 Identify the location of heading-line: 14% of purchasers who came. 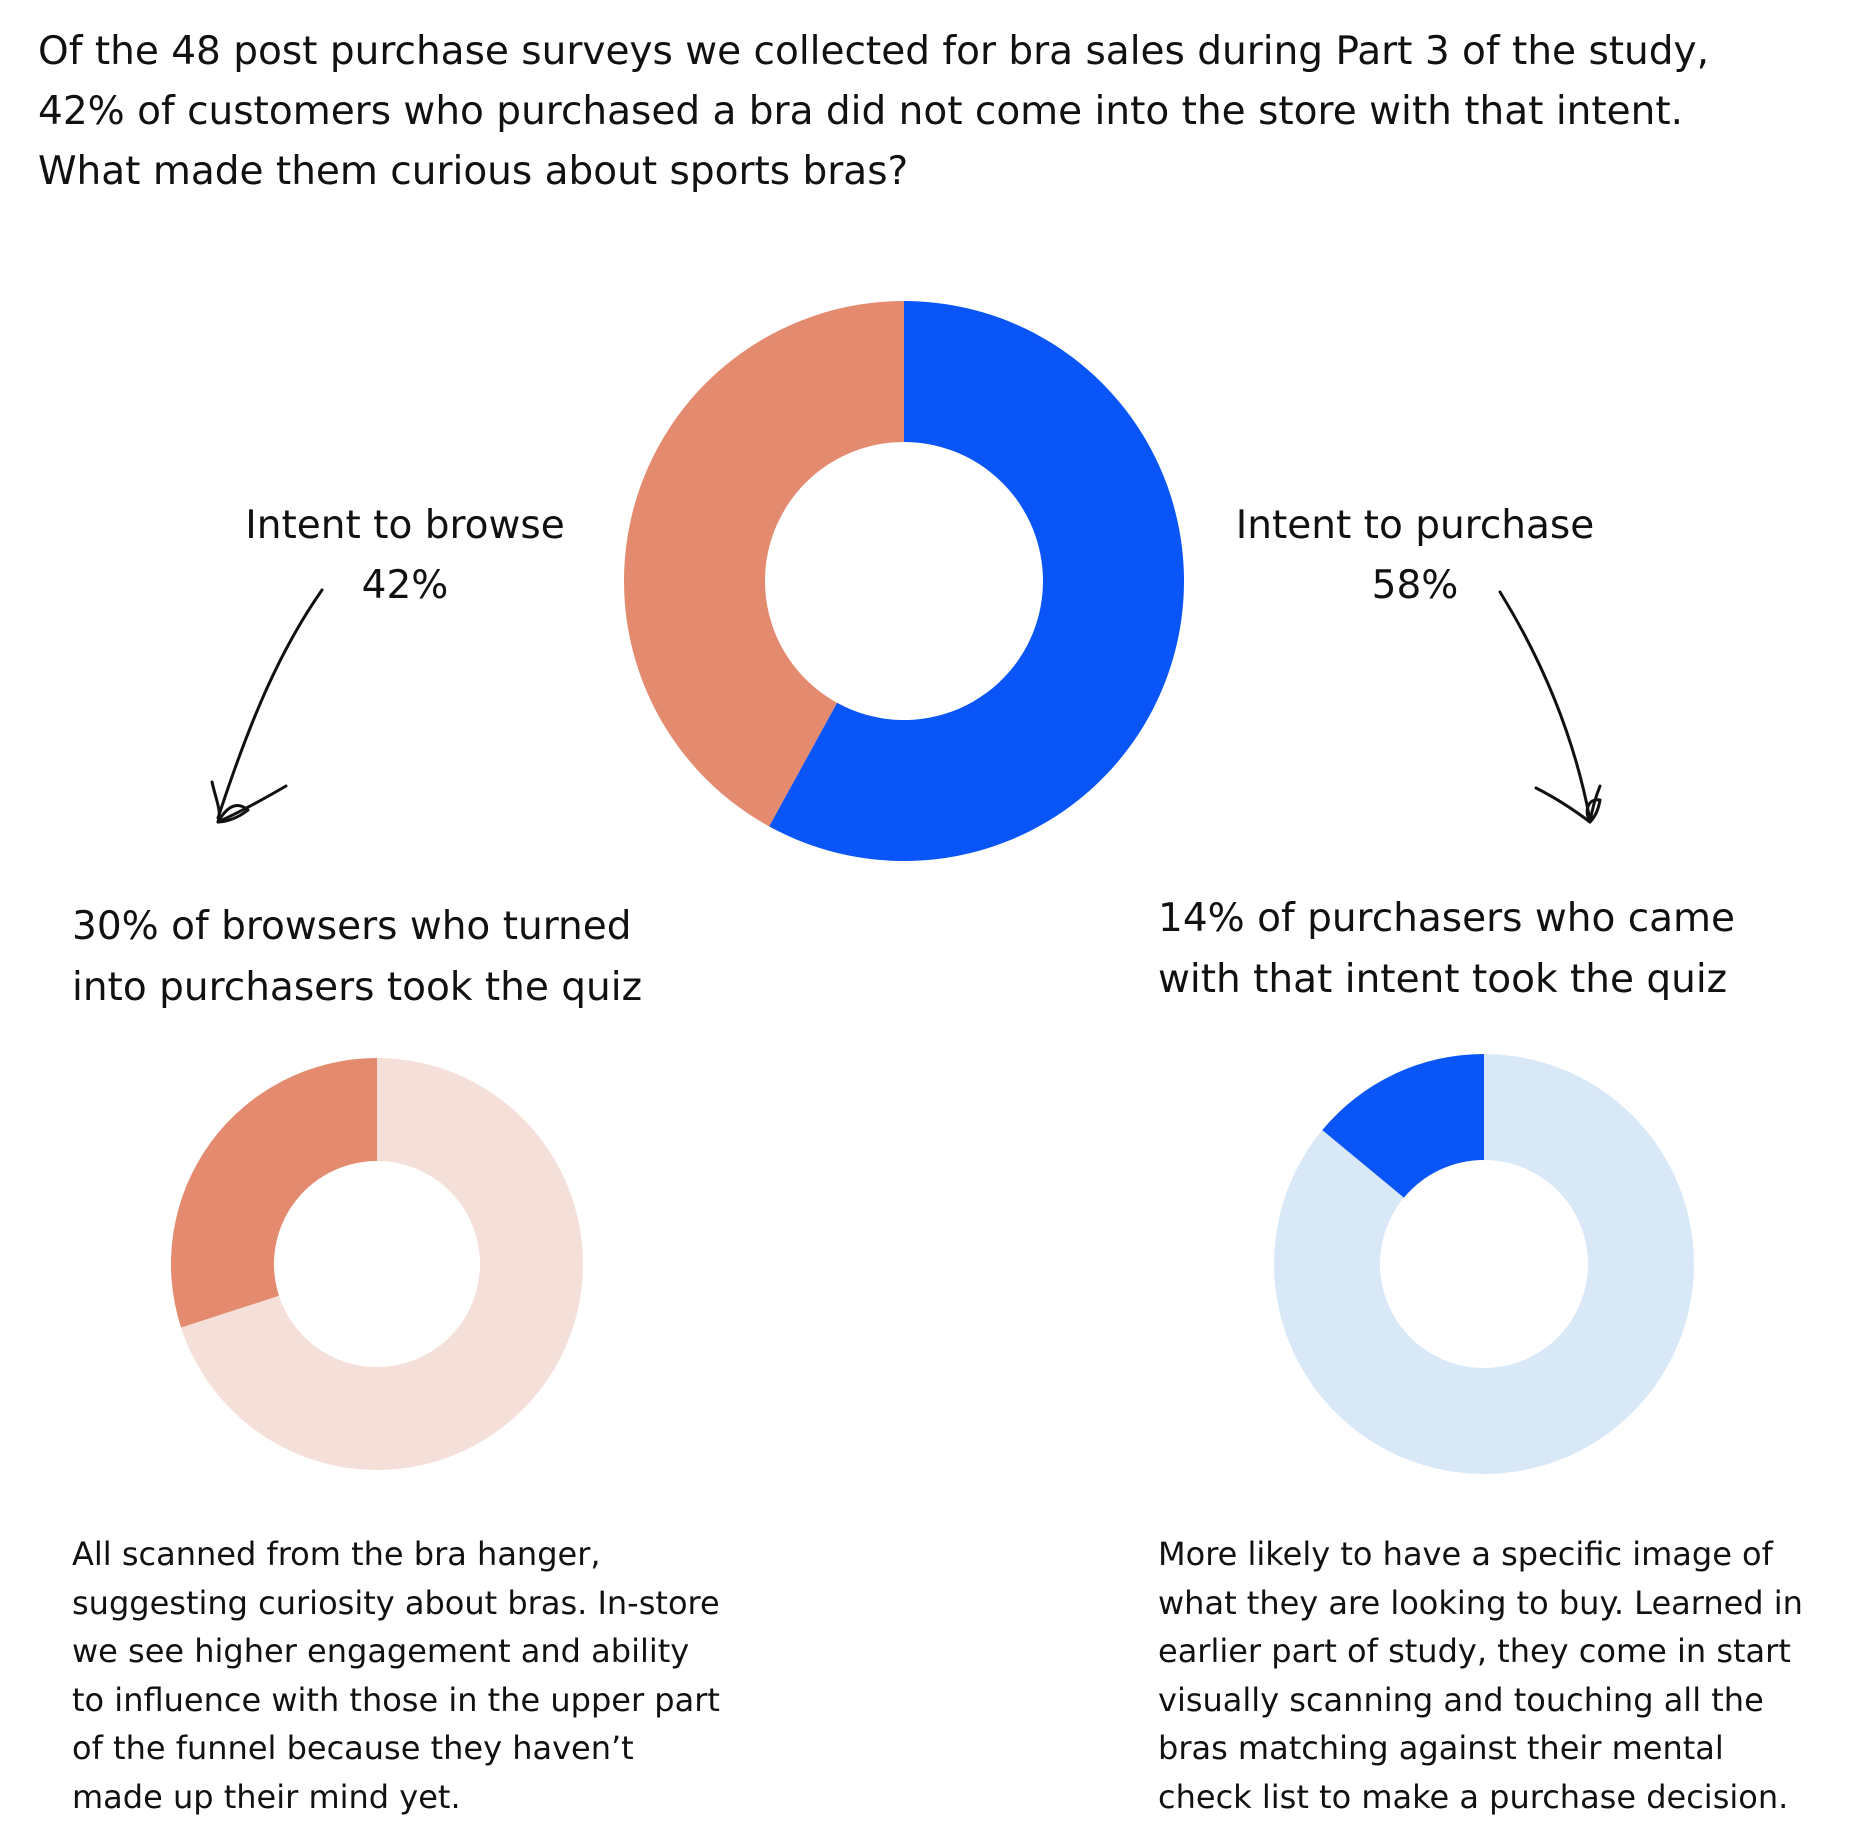
(1447, 918).